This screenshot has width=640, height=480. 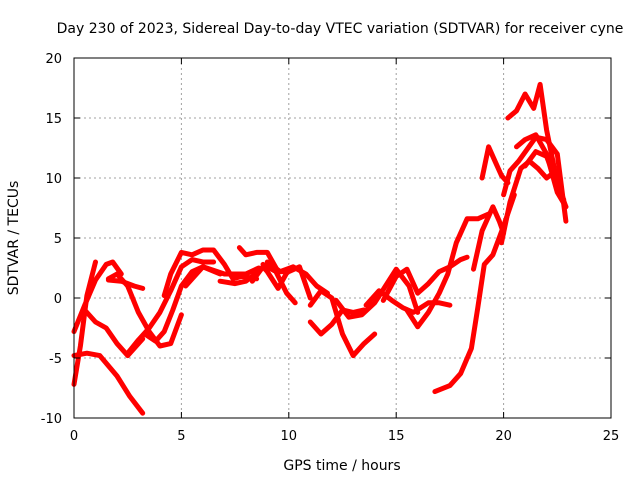 What do you see at coordinates (396, 436) in the screenshot?
I see `x-tick-label: 15` at bounding box center [396, 436].